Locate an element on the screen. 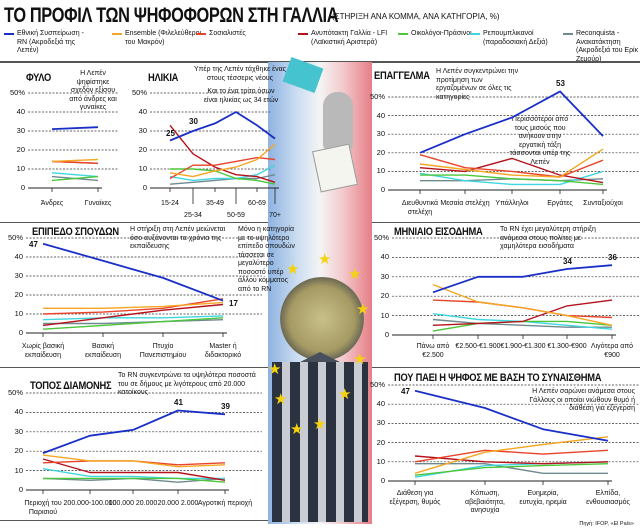 This screenshot has width=640, height=531. euro-coin-illustration is located at coordinates (322, 319).